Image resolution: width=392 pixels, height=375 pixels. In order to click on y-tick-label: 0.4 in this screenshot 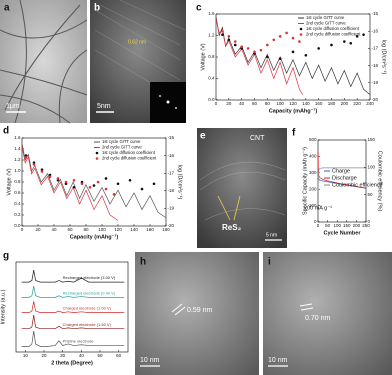, I will do `click(17, 203)`.